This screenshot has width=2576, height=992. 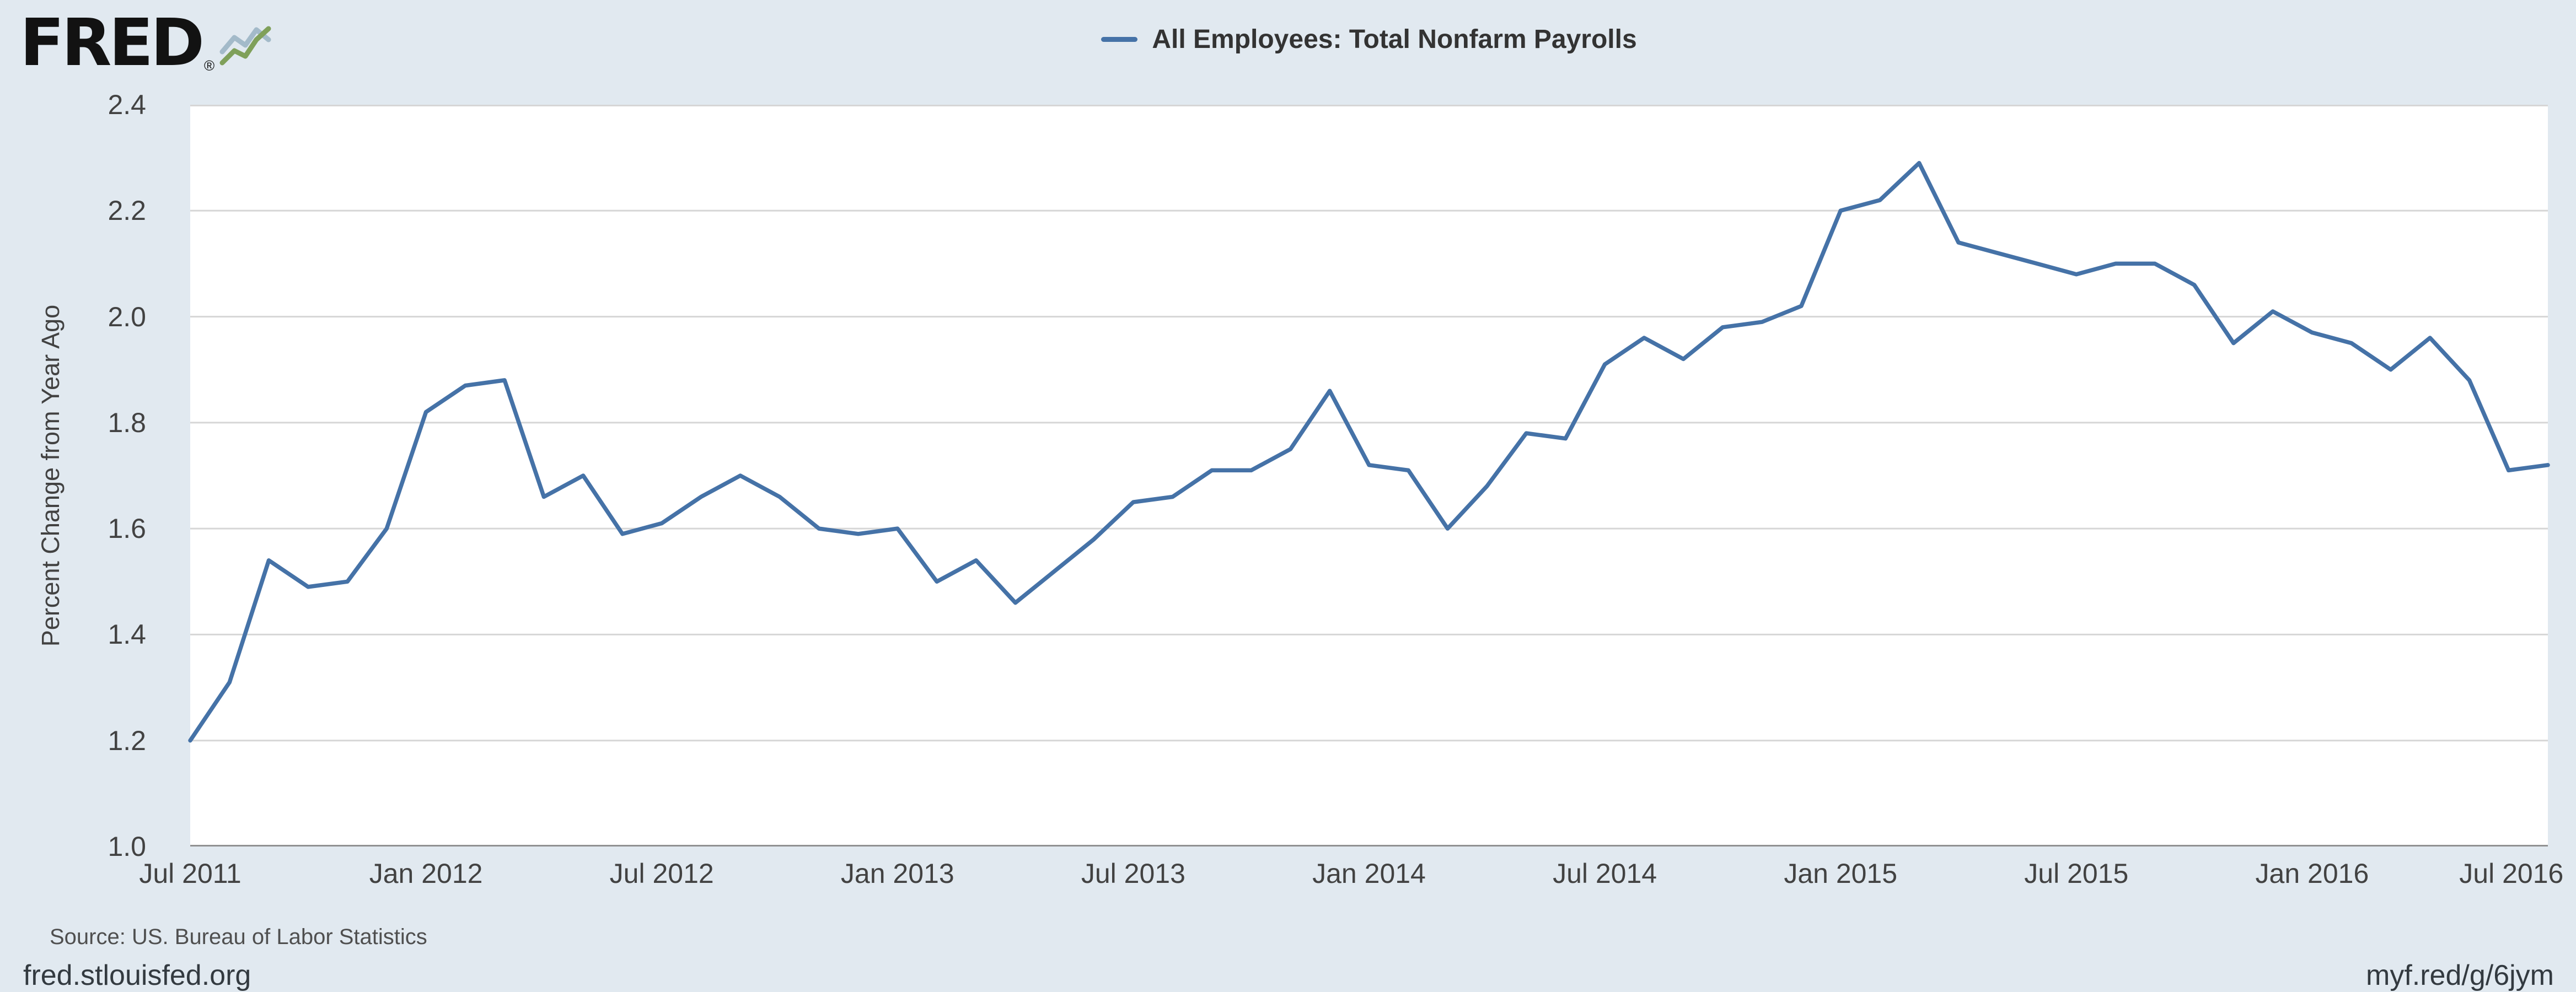 What do you see at coordinates (1394, 39) in the screenshot?
I see `legend-series-label: All Employees: Total Nonfarm Payrolls` at bounding box center [1394, 39].